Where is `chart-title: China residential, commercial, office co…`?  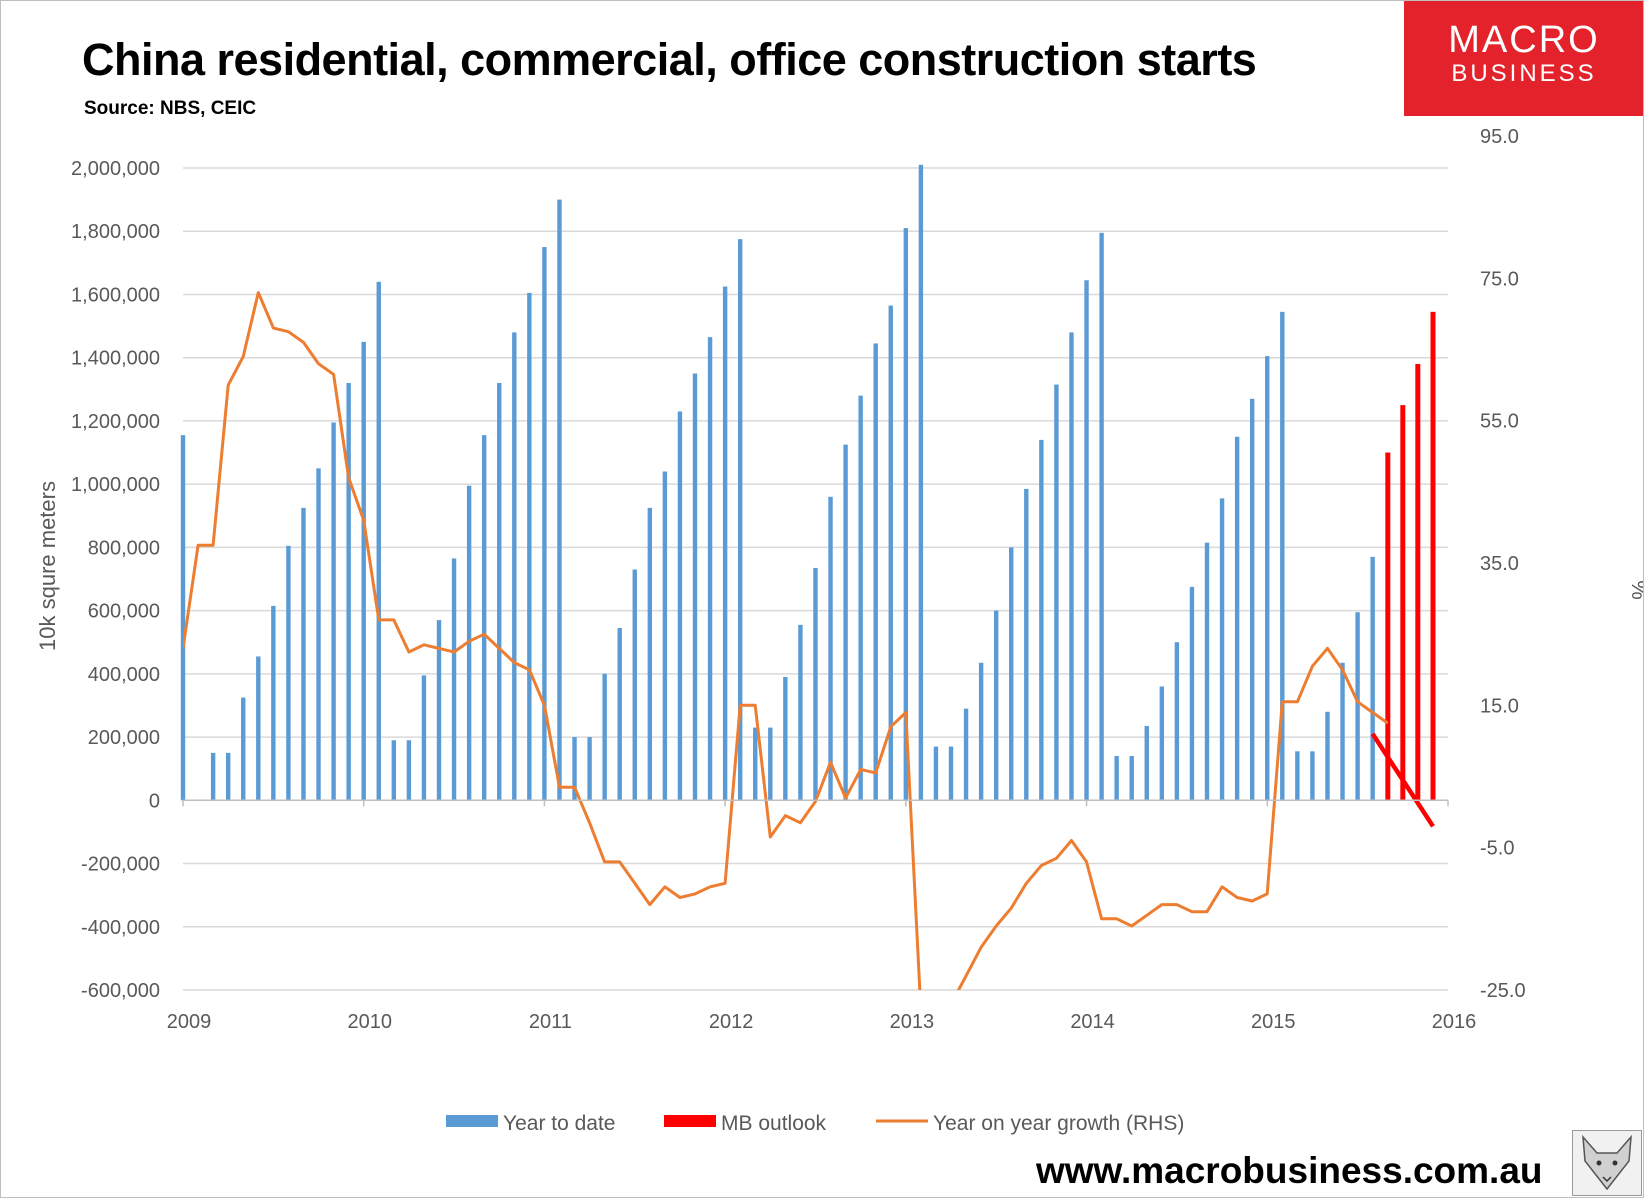
chart-title: China residential, commercial, office co… is located at coordinates (669, 59).